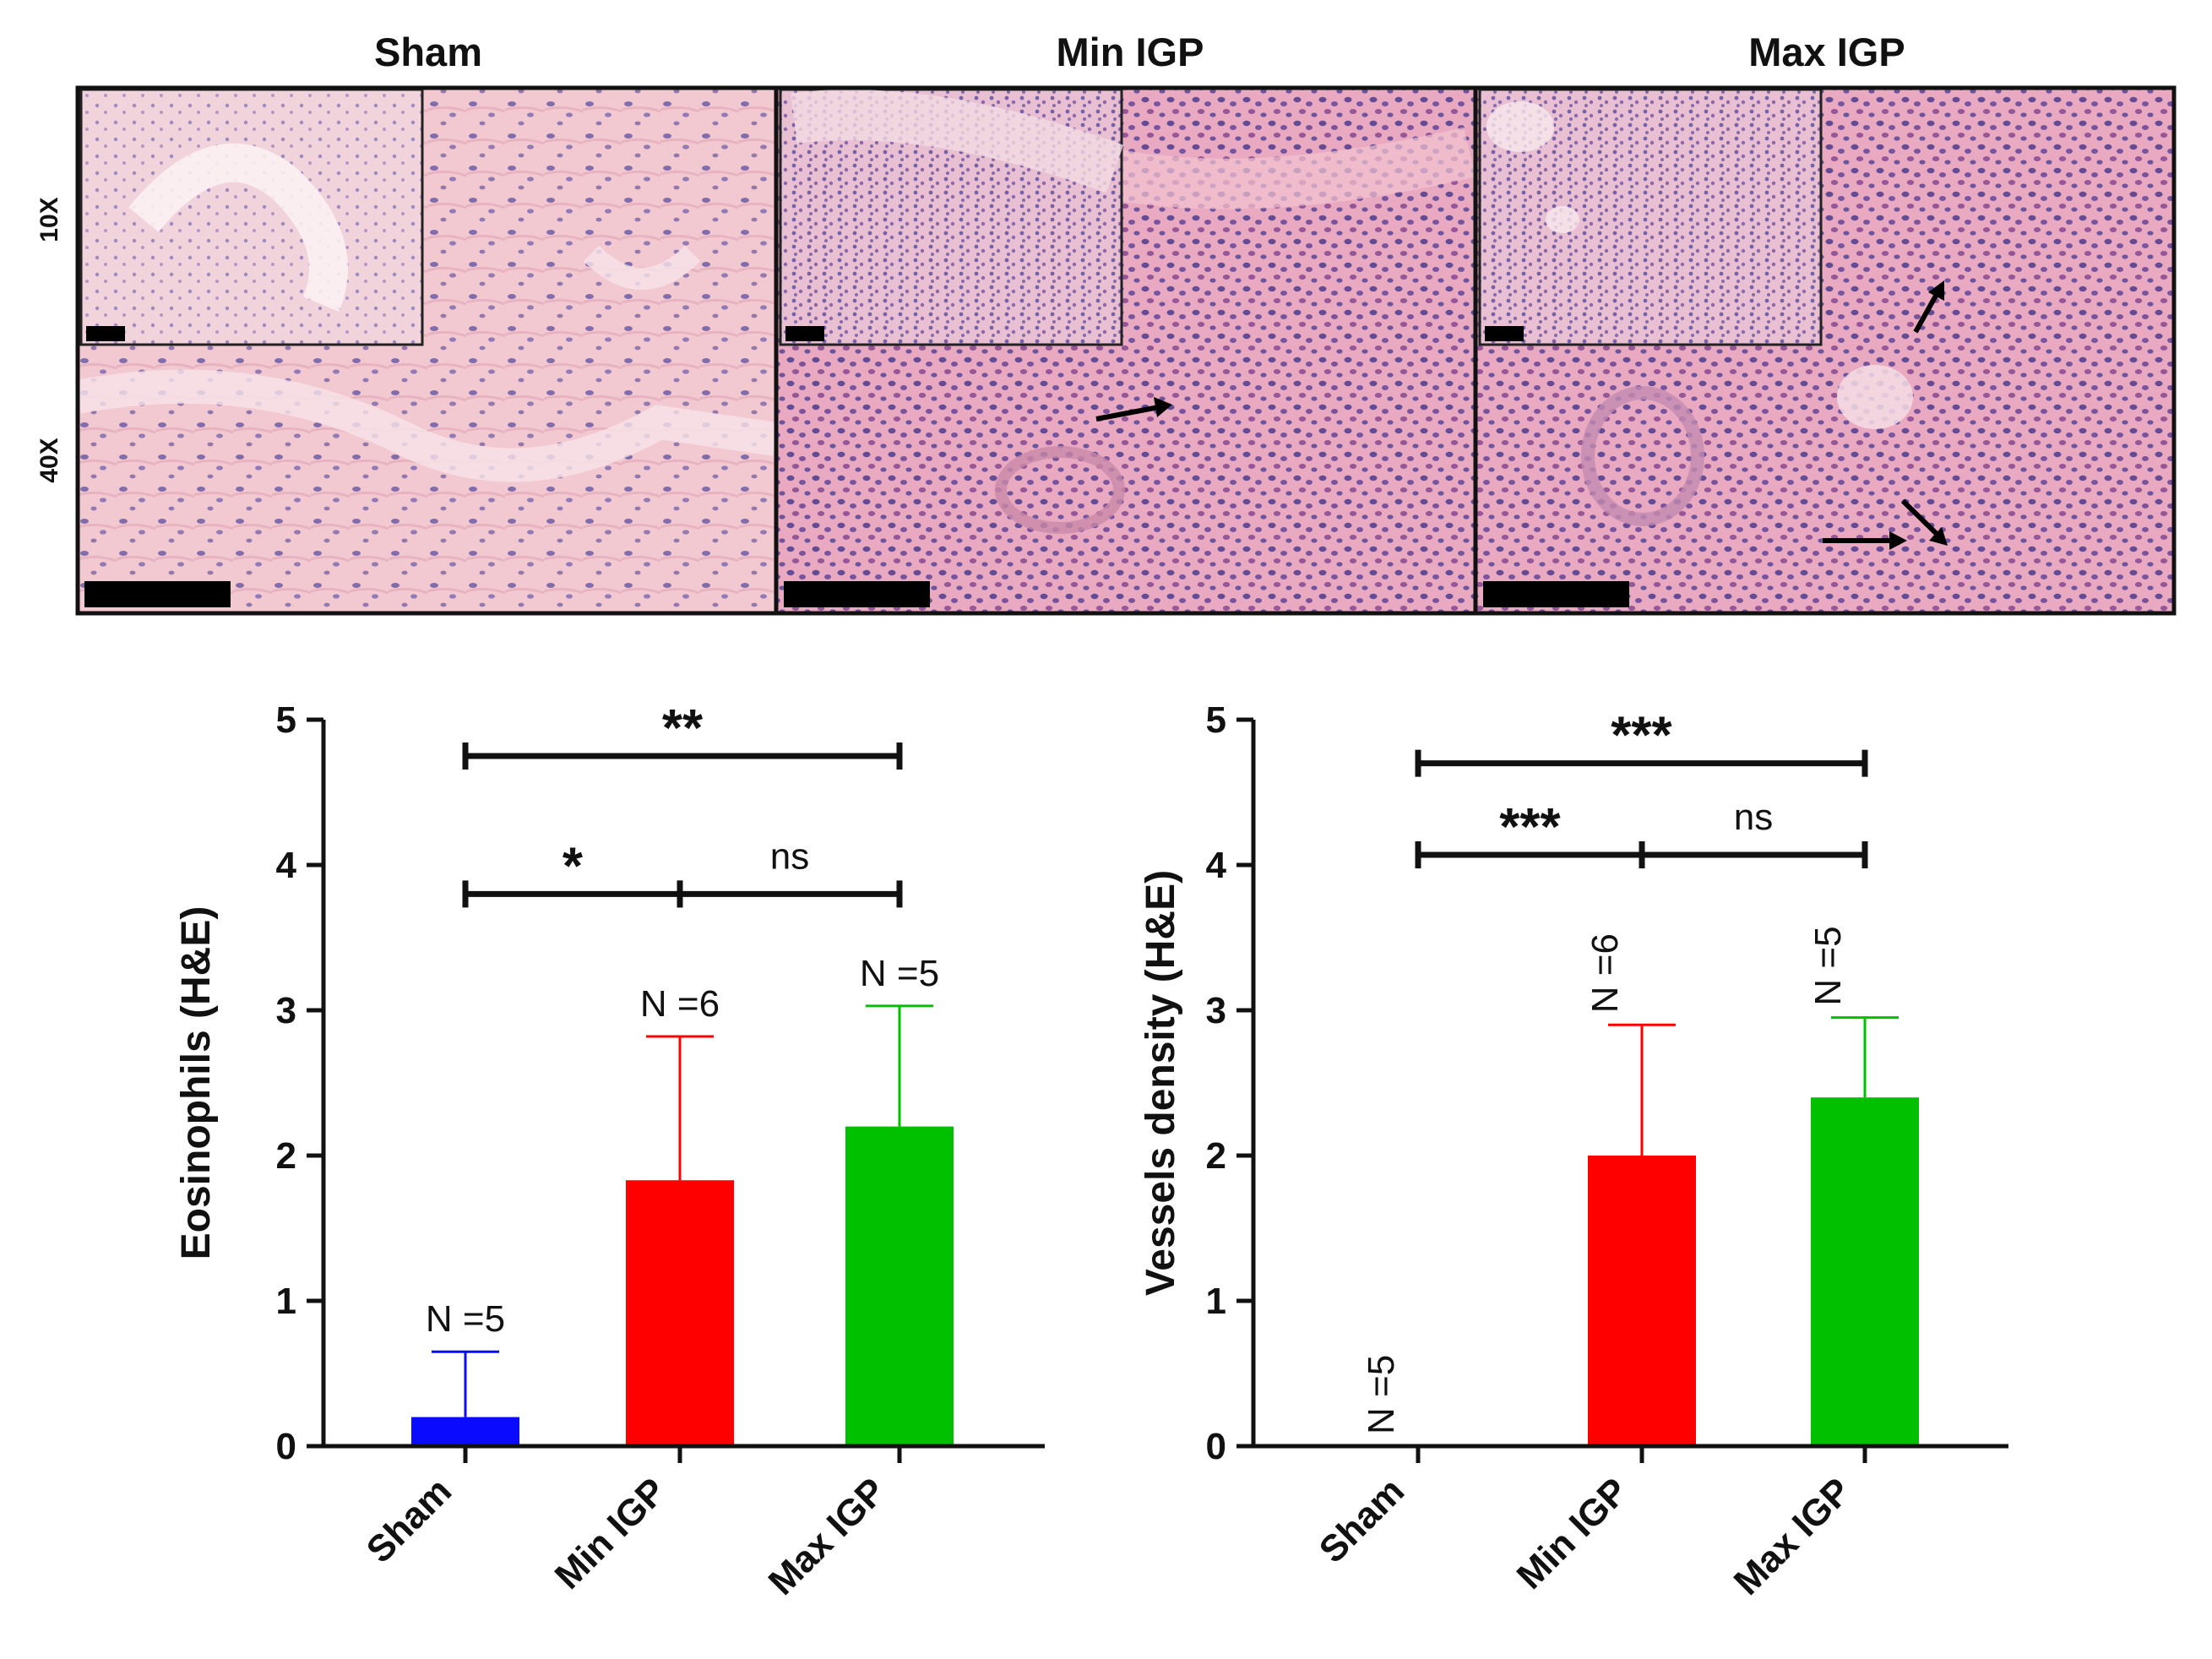  Describe the element at coordinates (1825, 350) in the screenshot. I see `micrograph-max-igp` at that location.